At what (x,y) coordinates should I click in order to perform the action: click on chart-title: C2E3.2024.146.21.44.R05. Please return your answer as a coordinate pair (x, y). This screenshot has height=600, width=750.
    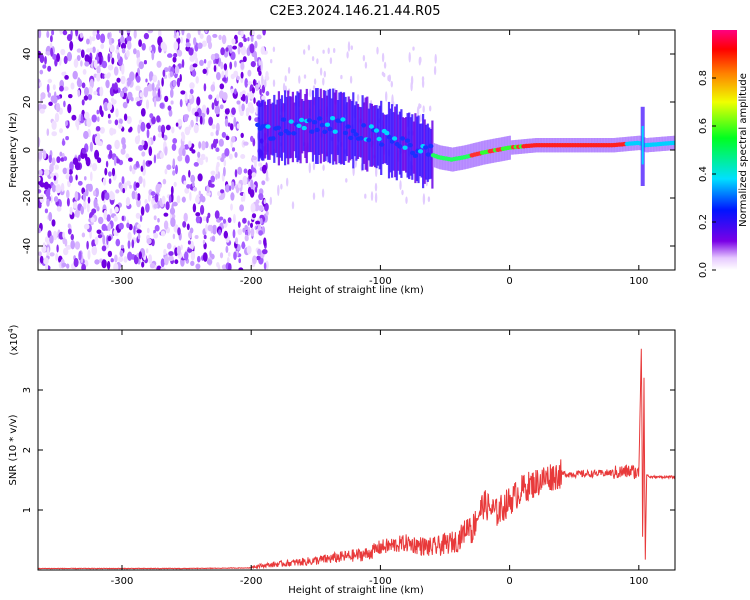
    Looking at the image, I should click on (354, 11).